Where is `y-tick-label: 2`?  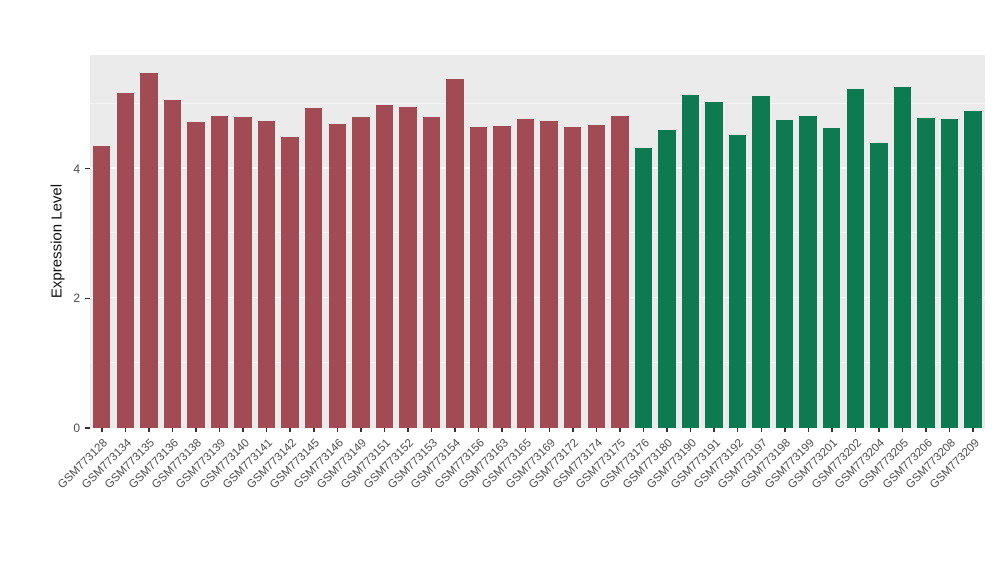
y-tick-label: 2 is located at coordinates (76, 298).